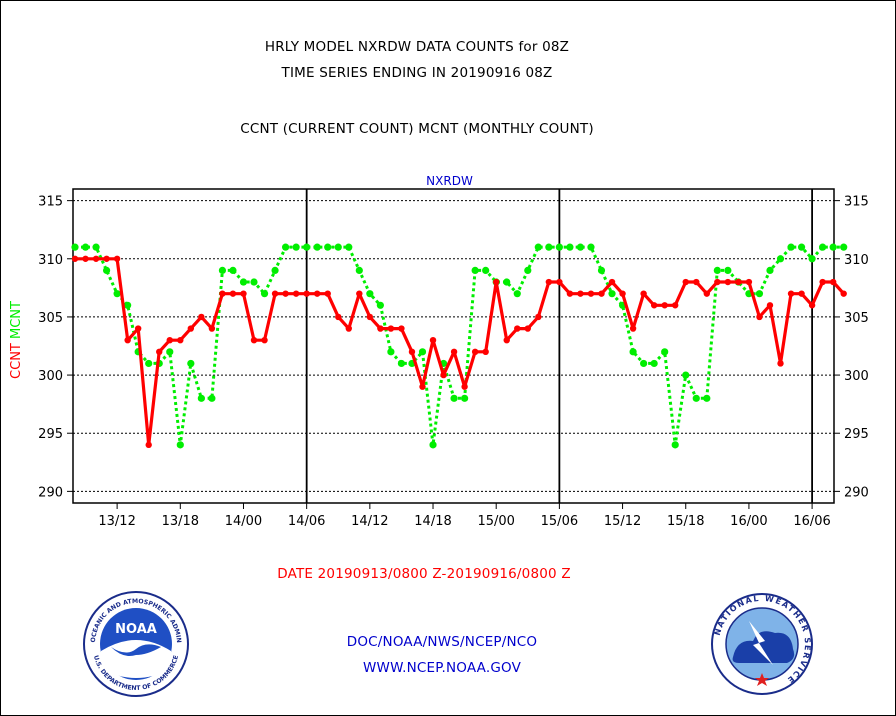  What do you see at coordinates (856, 492) in the screenshot?
I see `y-tick-label-right: 290` at bounding box center [856, 492].